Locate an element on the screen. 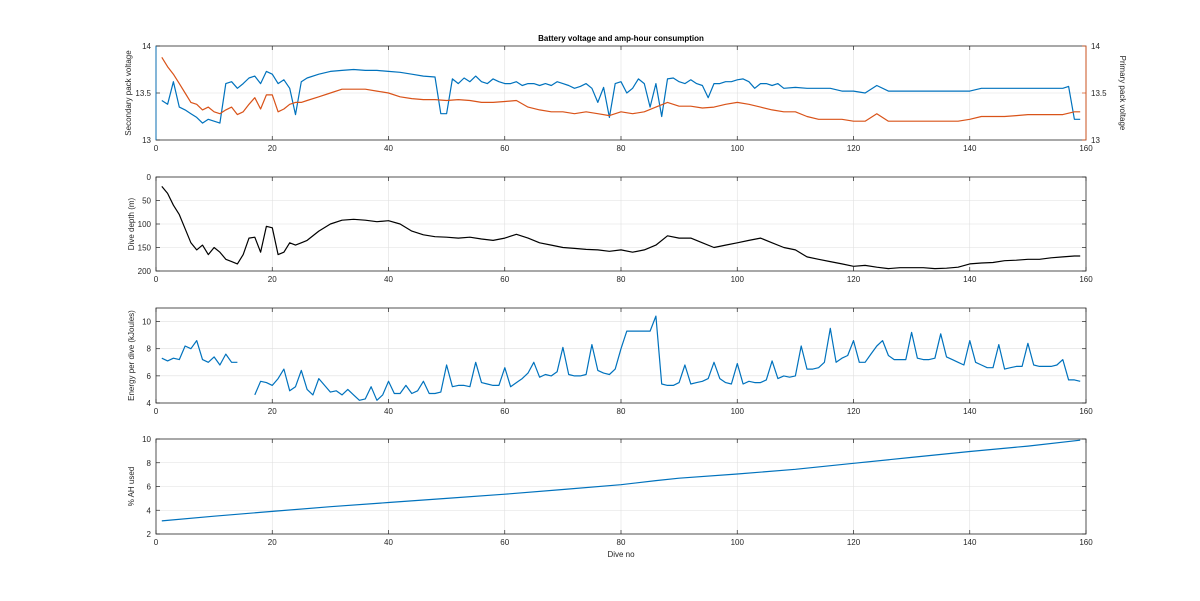  y-tick-label: 2 is located at coordinates (149, 534).